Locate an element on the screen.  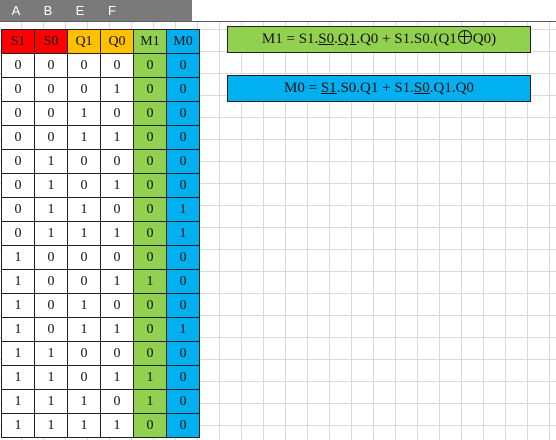
m0-formula-box: M0 = S1.S0.Q1 + S1.S0.Q1.Q0 is located at coordinates (379, 88).